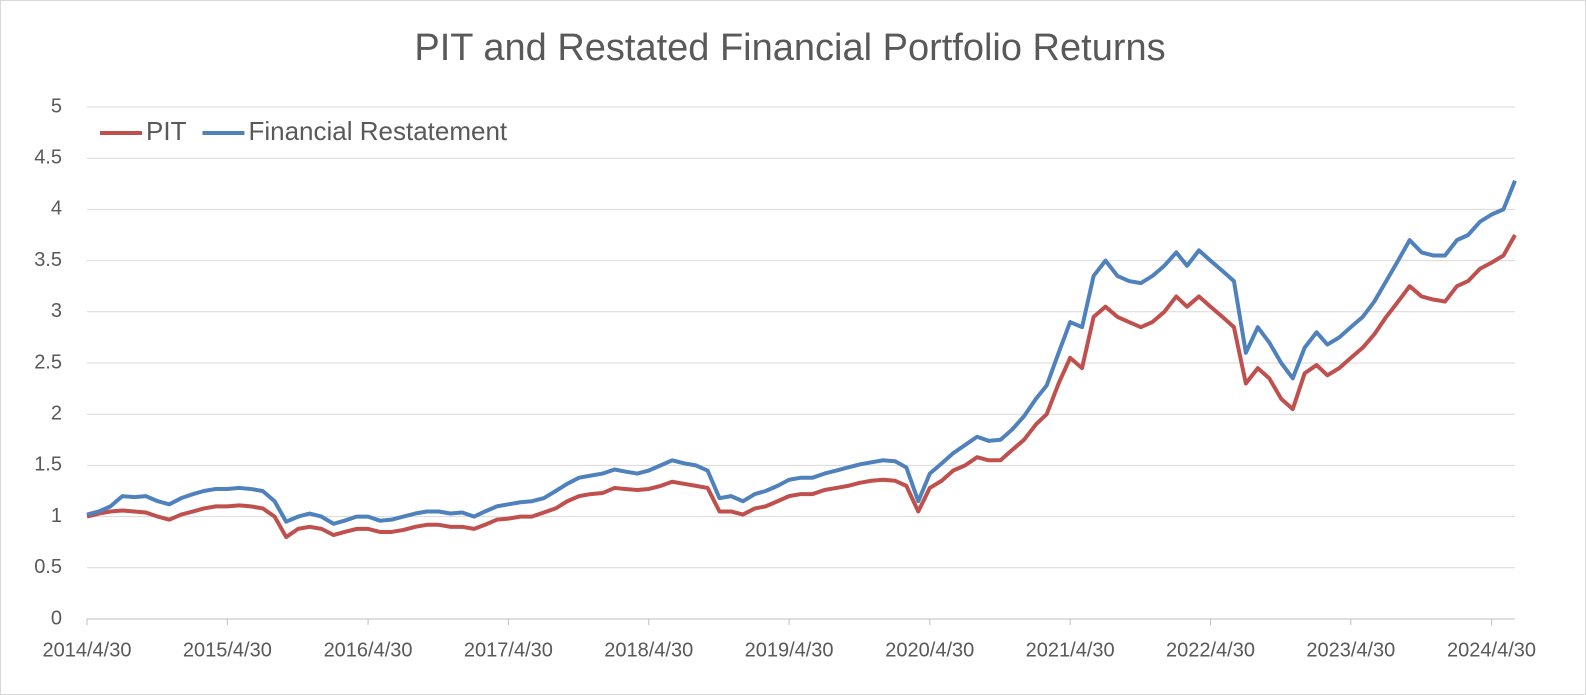 This screenshot has width=1586, height=695. Describe the element at coordinates (929, 650) in the screenshot. I see `x-tick-label: 2020/4/30` at that location.